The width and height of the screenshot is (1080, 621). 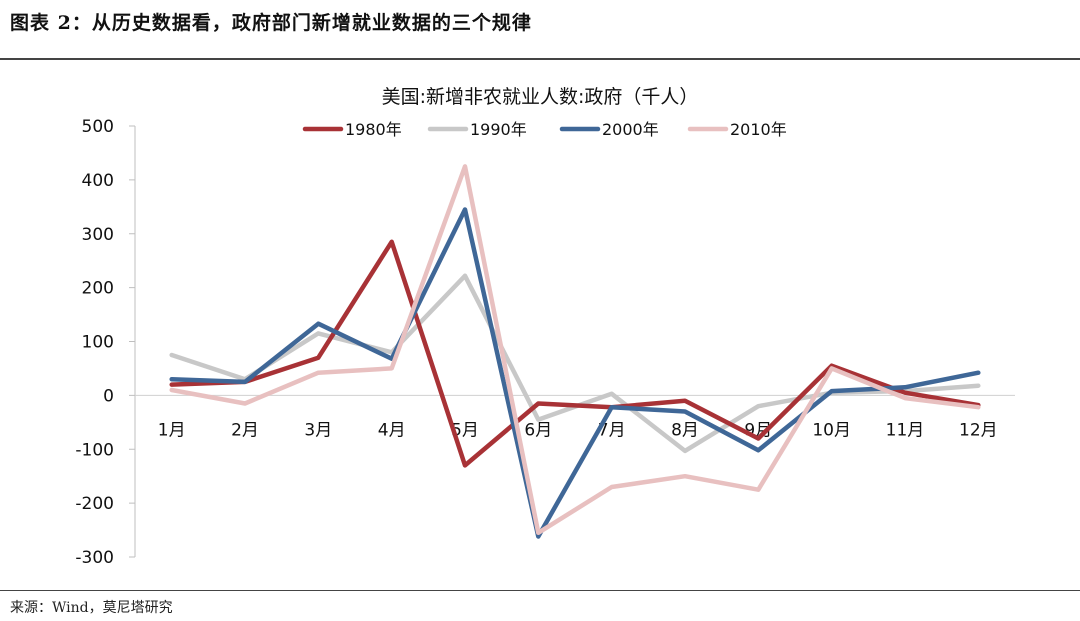 I want to click on x-tick-label: 10月, so click(x=831, y=430).